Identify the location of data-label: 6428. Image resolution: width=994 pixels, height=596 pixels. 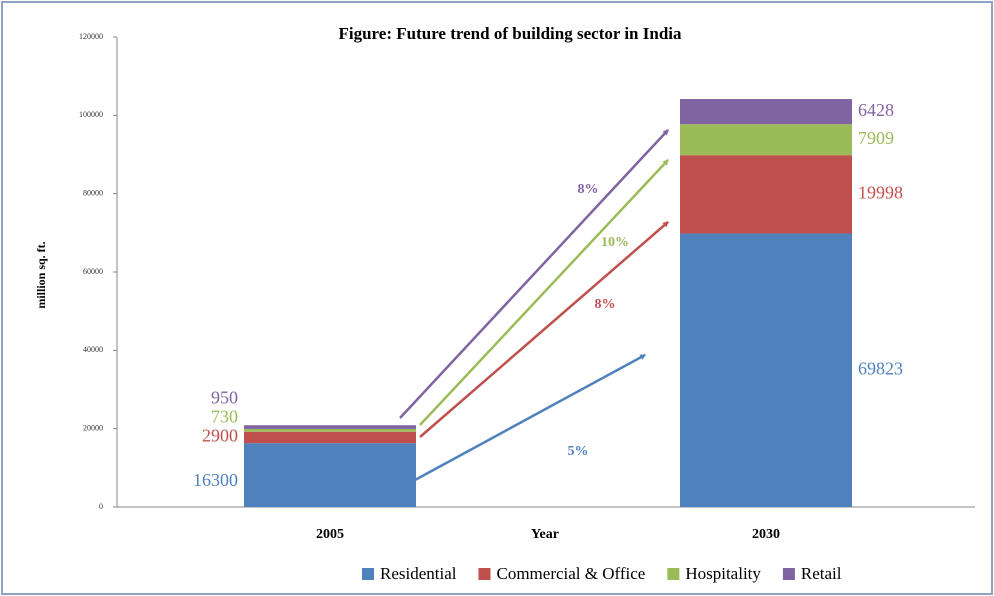
(876, 110).